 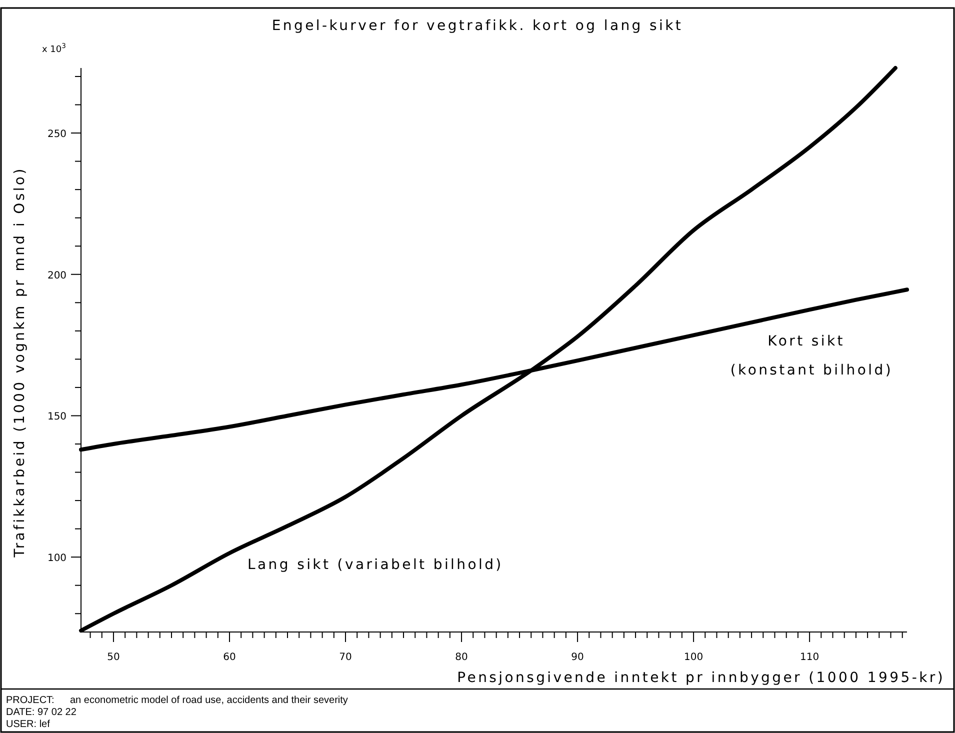 I want to click on series-label: Kort sikt (konstant bilhold), so click(x=811, y=356).